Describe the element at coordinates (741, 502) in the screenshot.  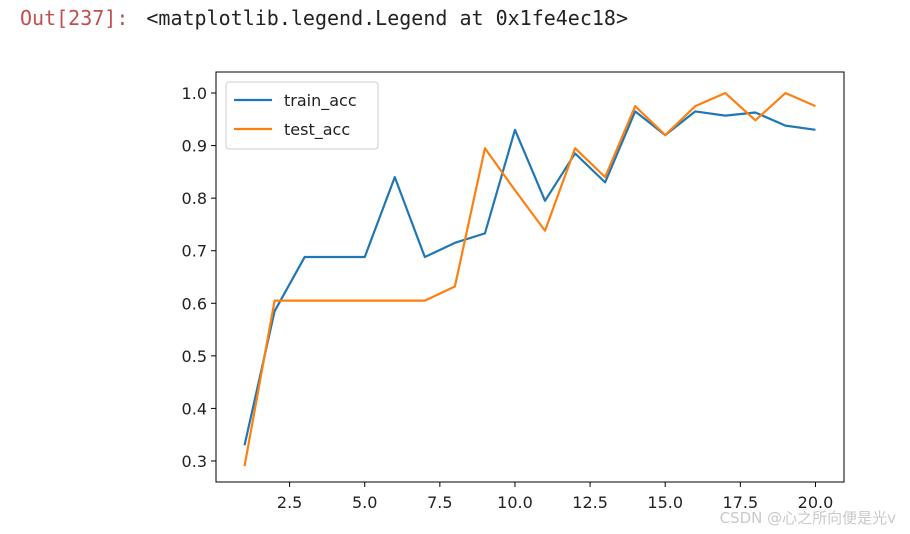
I see `x-tick-label: 17.5` at that location.